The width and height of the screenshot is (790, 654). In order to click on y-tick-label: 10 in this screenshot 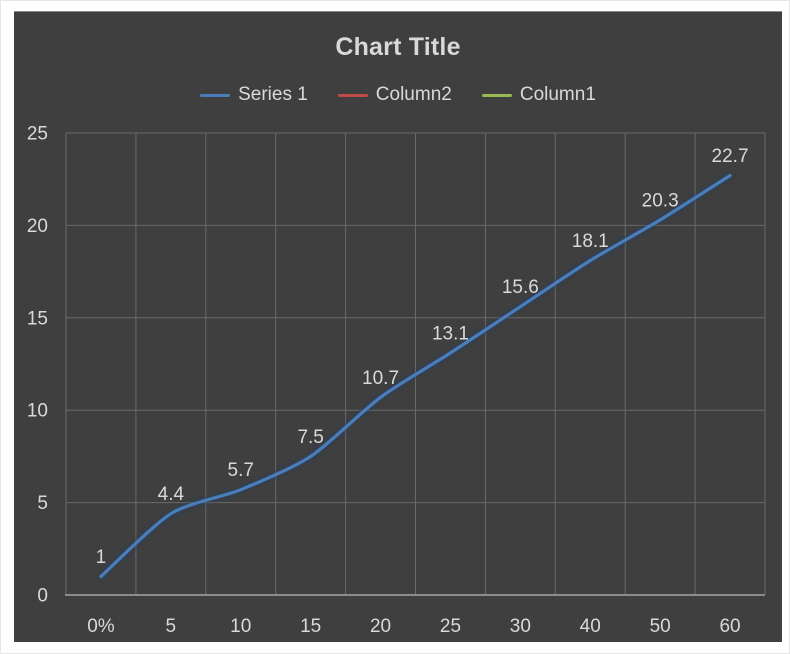, I will do `click(37, 411)`.